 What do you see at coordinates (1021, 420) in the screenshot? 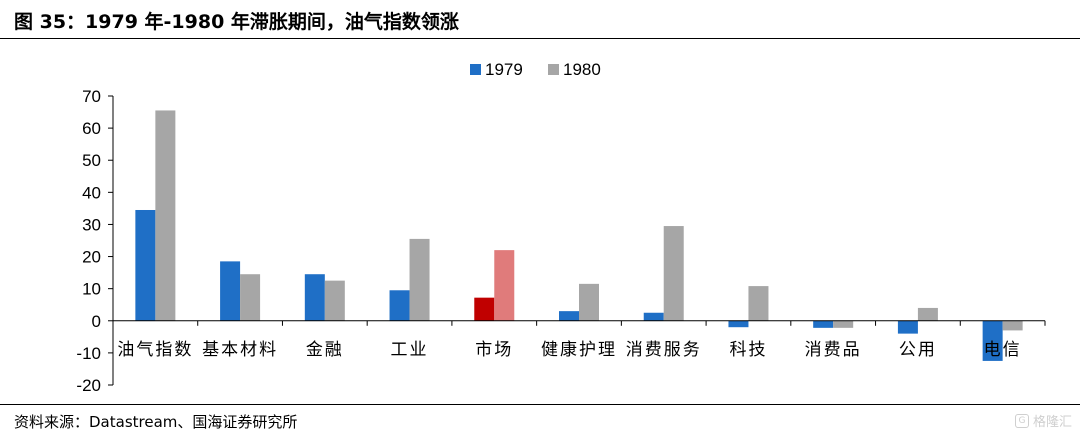
I see `watermark-logo-icon: G` at bounding box center [1021, 420].